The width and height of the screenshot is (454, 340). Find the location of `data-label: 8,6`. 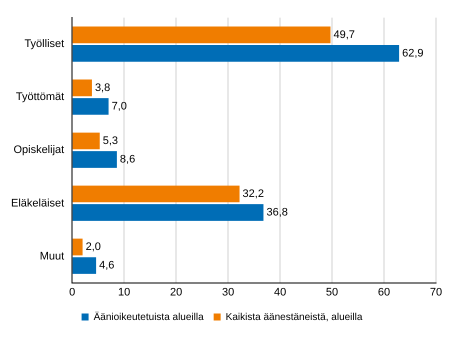

data-label: 8,6 is located at coordinates (128, 160).